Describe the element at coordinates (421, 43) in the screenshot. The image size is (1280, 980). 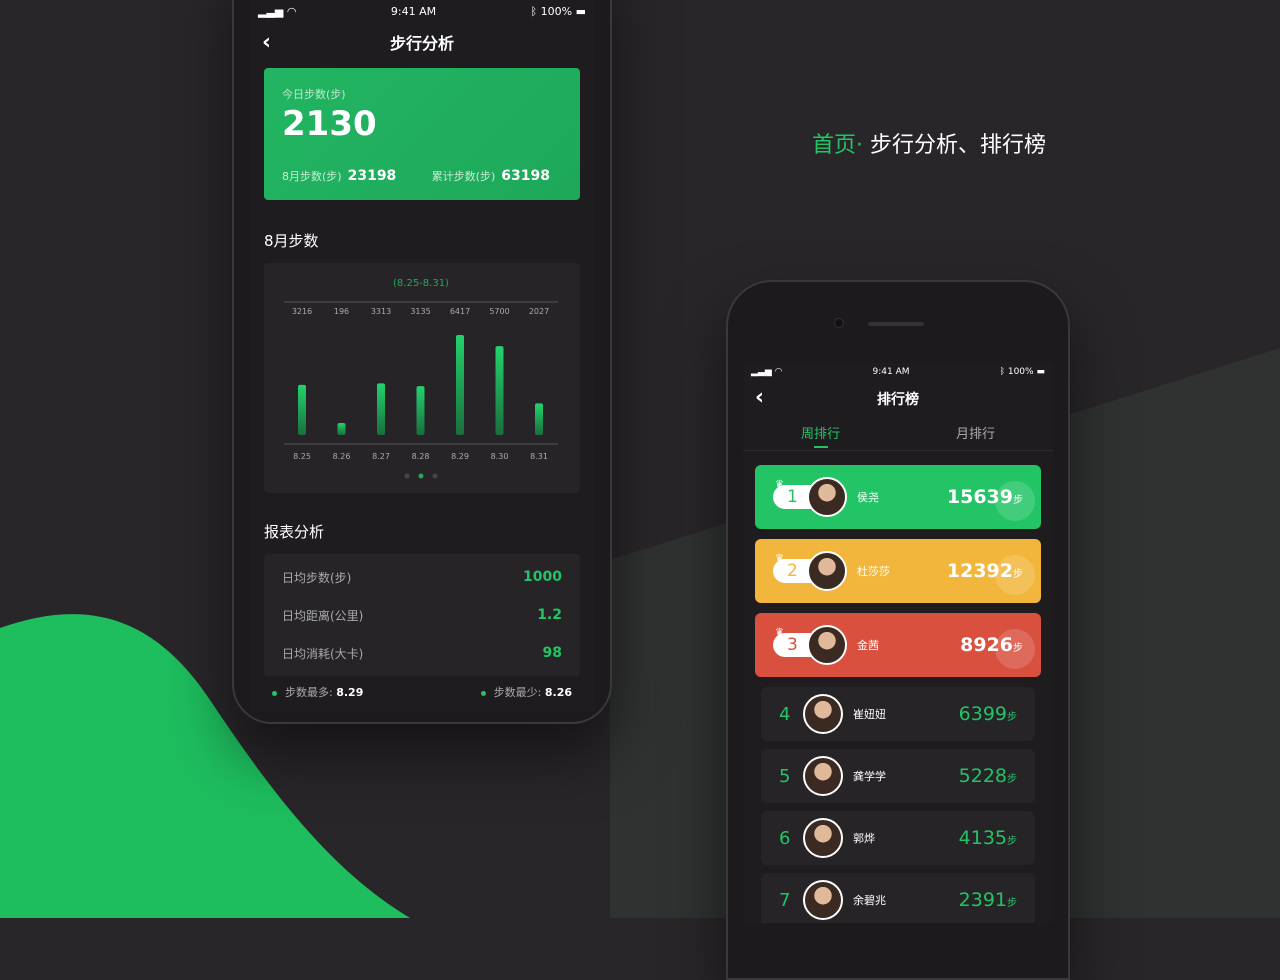
I see `page-title: 步行分析` at that location.